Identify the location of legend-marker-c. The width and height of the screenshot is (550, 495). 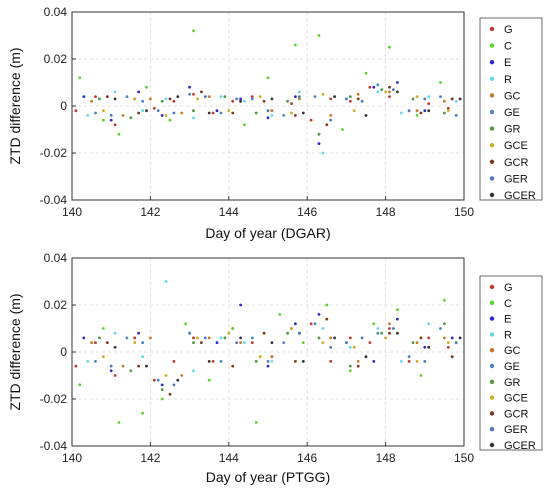
(492, 302).